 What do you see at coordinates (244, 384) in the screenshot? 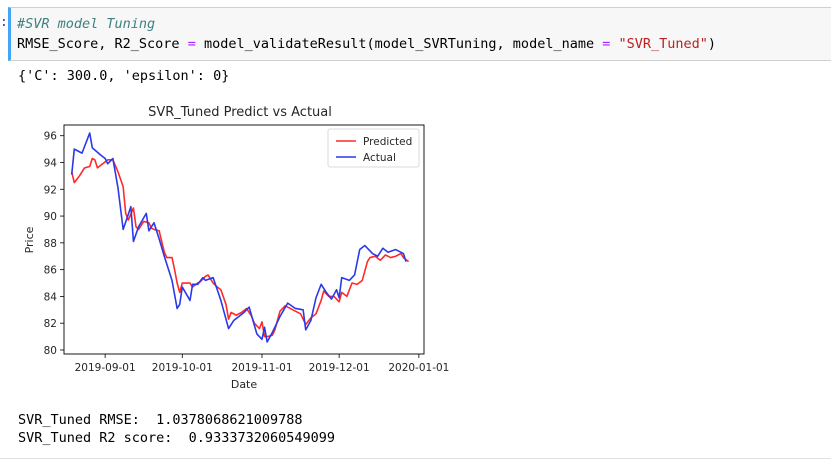
I see `x-axis-label: Date` at bounding box center [244, 384].